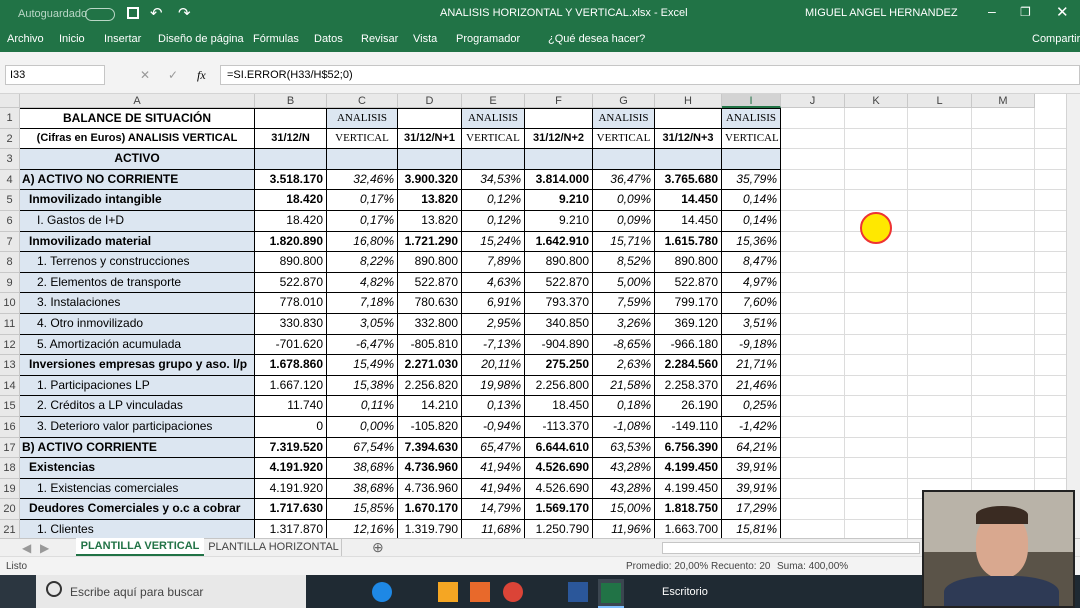  I want to click on cell: 1.818.750, so click(688, 509).